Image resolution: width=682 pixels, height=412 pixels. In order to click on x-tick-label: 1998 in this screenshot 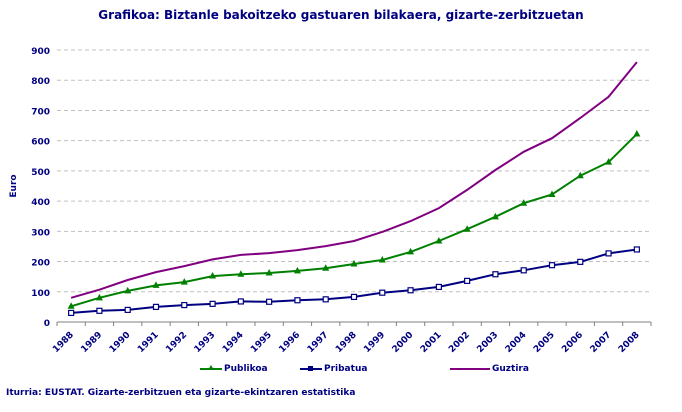, I will do `click(346, 342)`.